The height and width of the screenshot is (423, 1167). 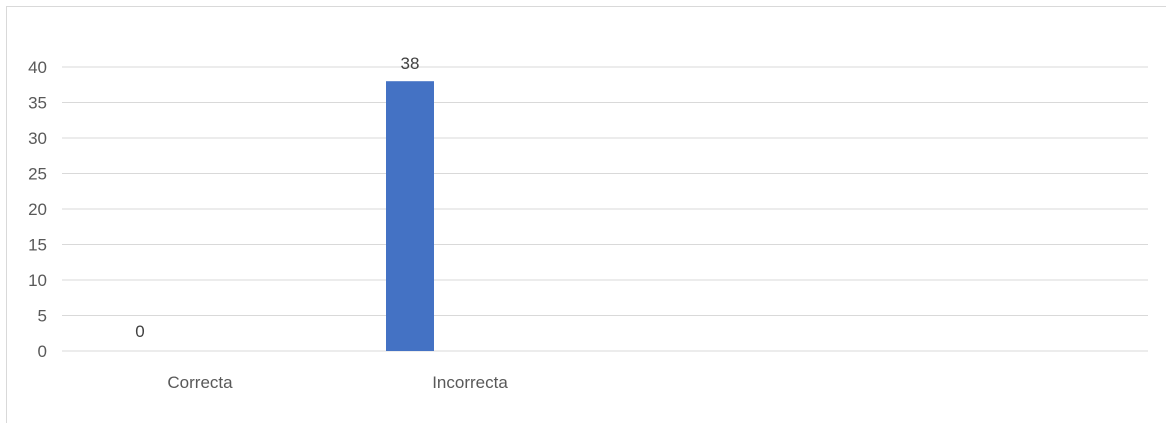 I want to click on y-tick-label: 20, so click(x=37, y=209).